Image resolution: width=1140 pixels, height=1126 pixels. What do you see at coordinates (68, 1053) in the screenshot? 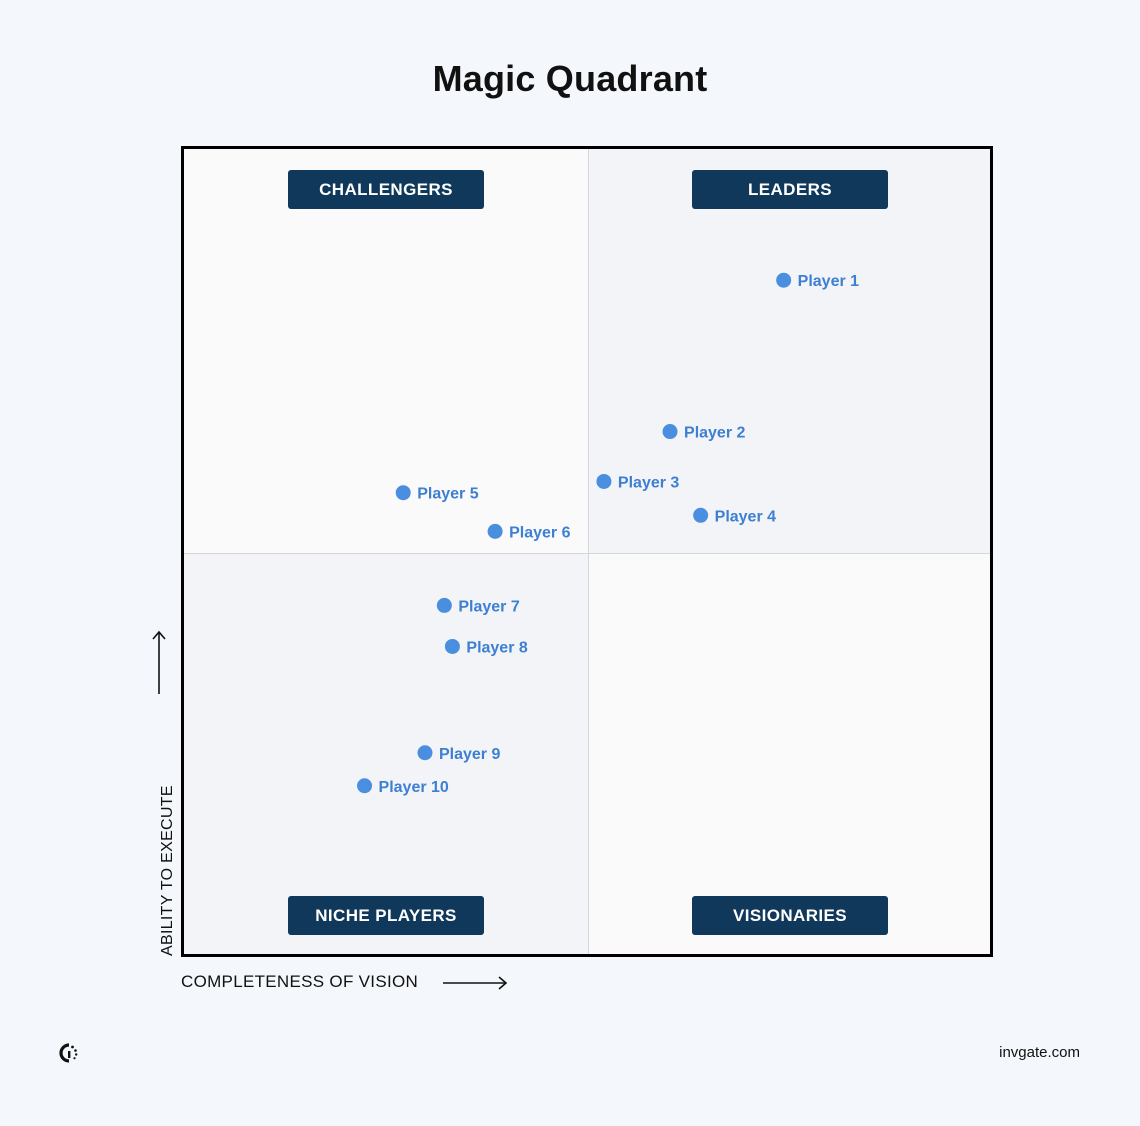
I see `invgate-logo-icon` at bounding box center [68, 1053].